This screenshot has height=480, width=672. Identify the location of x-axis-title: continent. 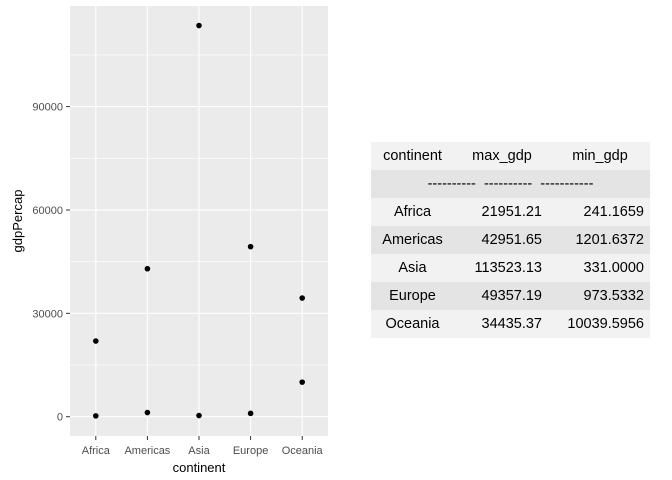
(199, 467).